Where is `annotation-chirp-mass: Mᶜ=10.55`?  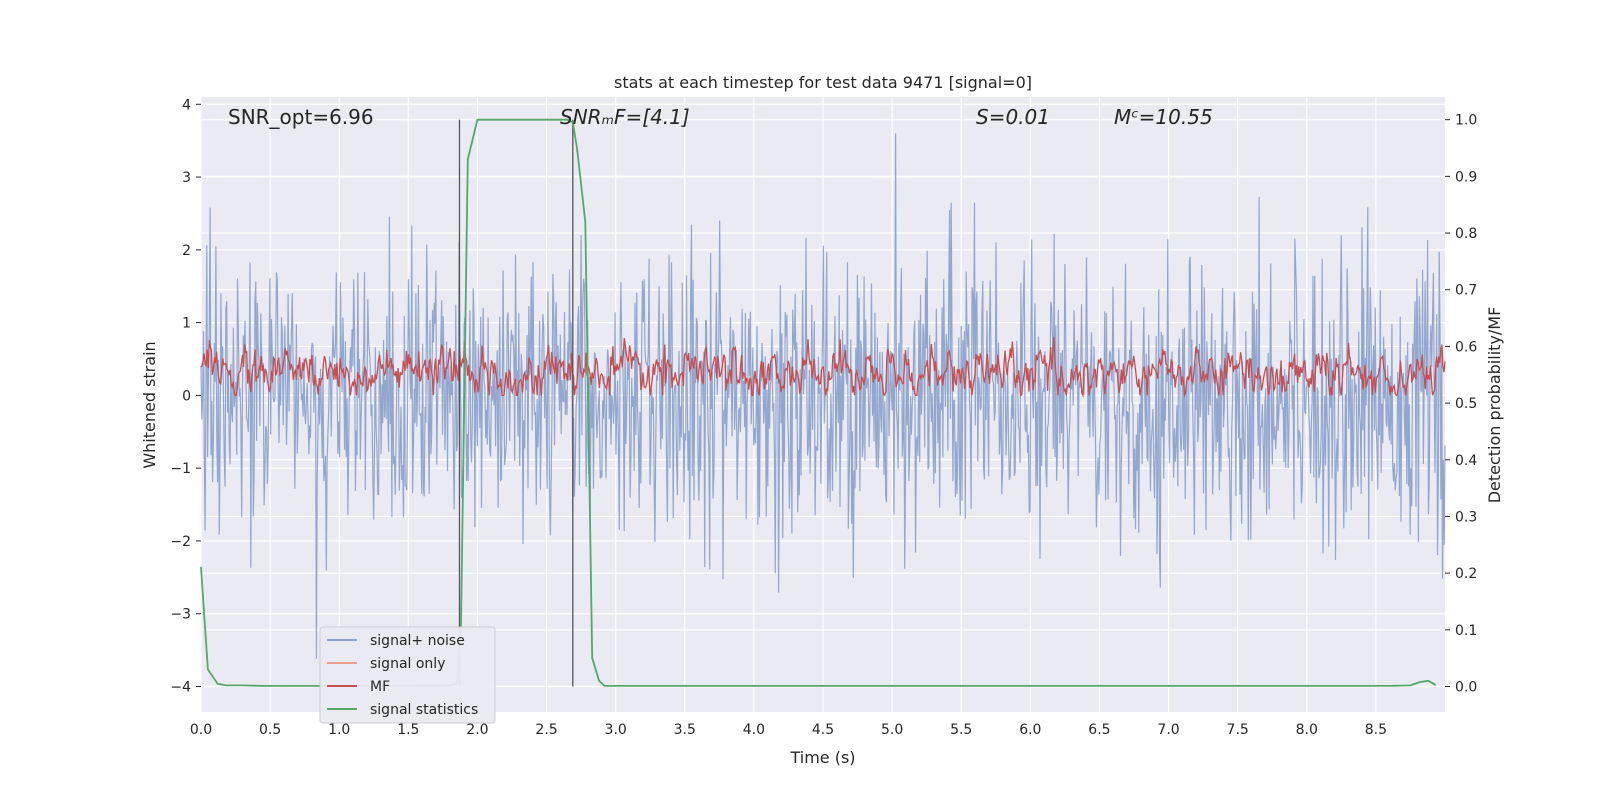
annotation-chirp-mass: Mᶜ=10.55 is located at coordinates (1163, 117).